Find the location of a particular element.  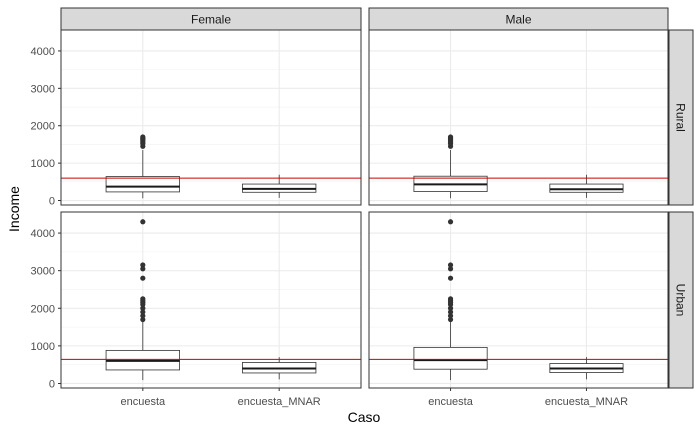

strip-female-bg is located at coordinates (211, 19).